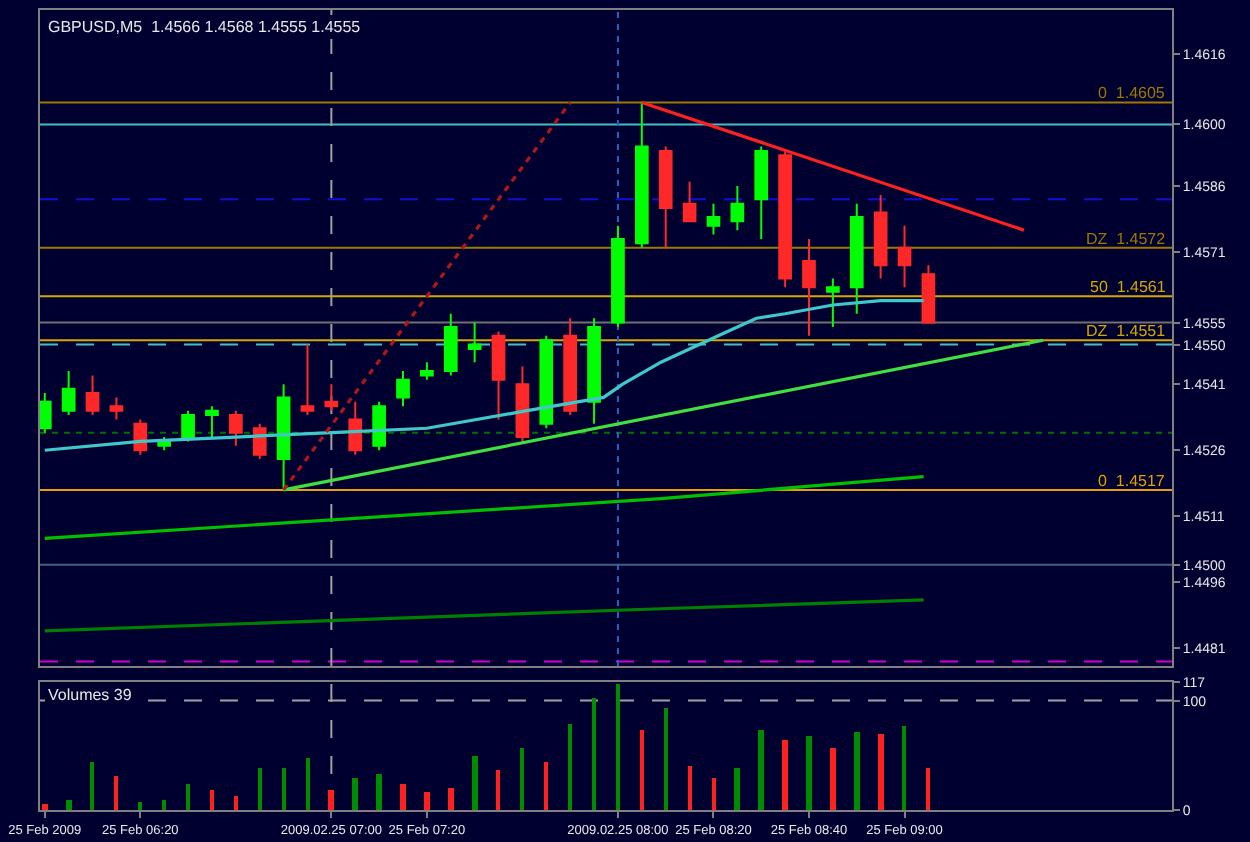 The height and width of the screenshot is (842, 1250). I want to click on ref-line-label: DZ 1.4572, so click(1126, 239).